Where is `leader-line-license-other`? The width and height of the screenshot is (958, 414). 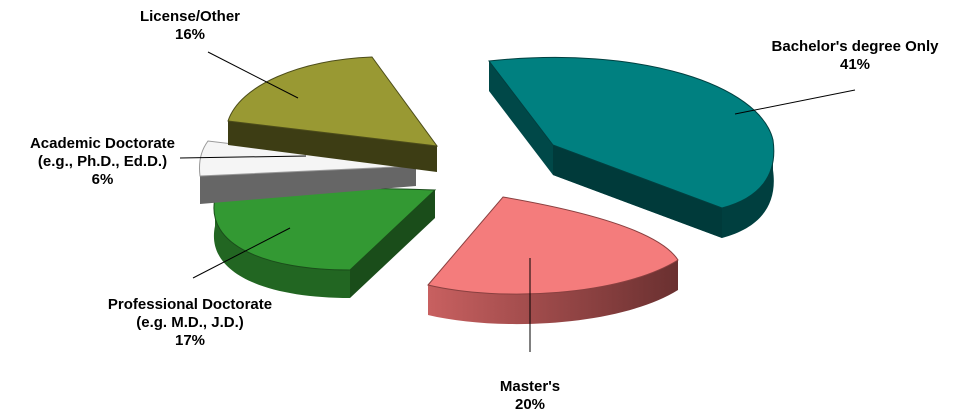 leader-line-license-other is located at coordinates (253, 75).